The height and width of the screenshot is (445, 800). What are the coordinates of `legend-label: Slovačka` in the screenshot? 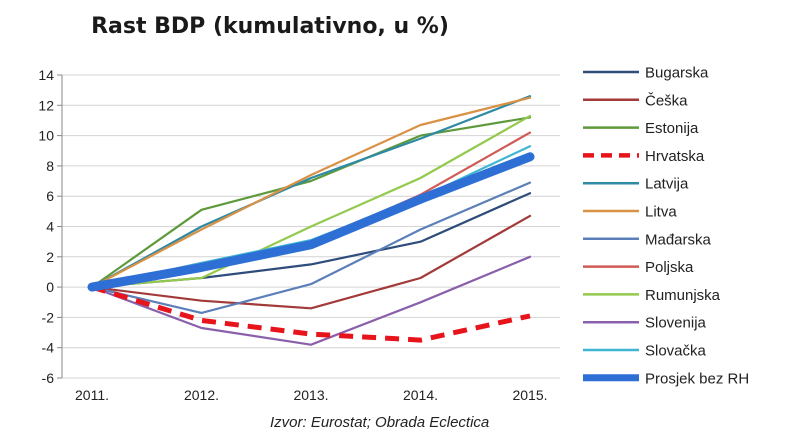 It's located at (676, 351).